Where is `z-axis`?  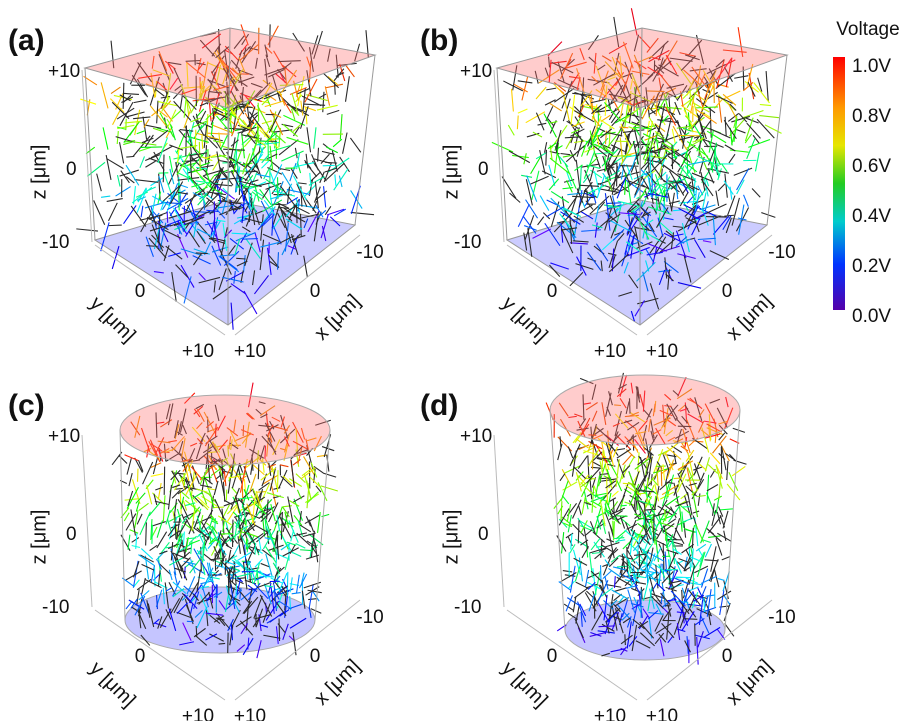 z-axis is located at coordinates (87, 521).